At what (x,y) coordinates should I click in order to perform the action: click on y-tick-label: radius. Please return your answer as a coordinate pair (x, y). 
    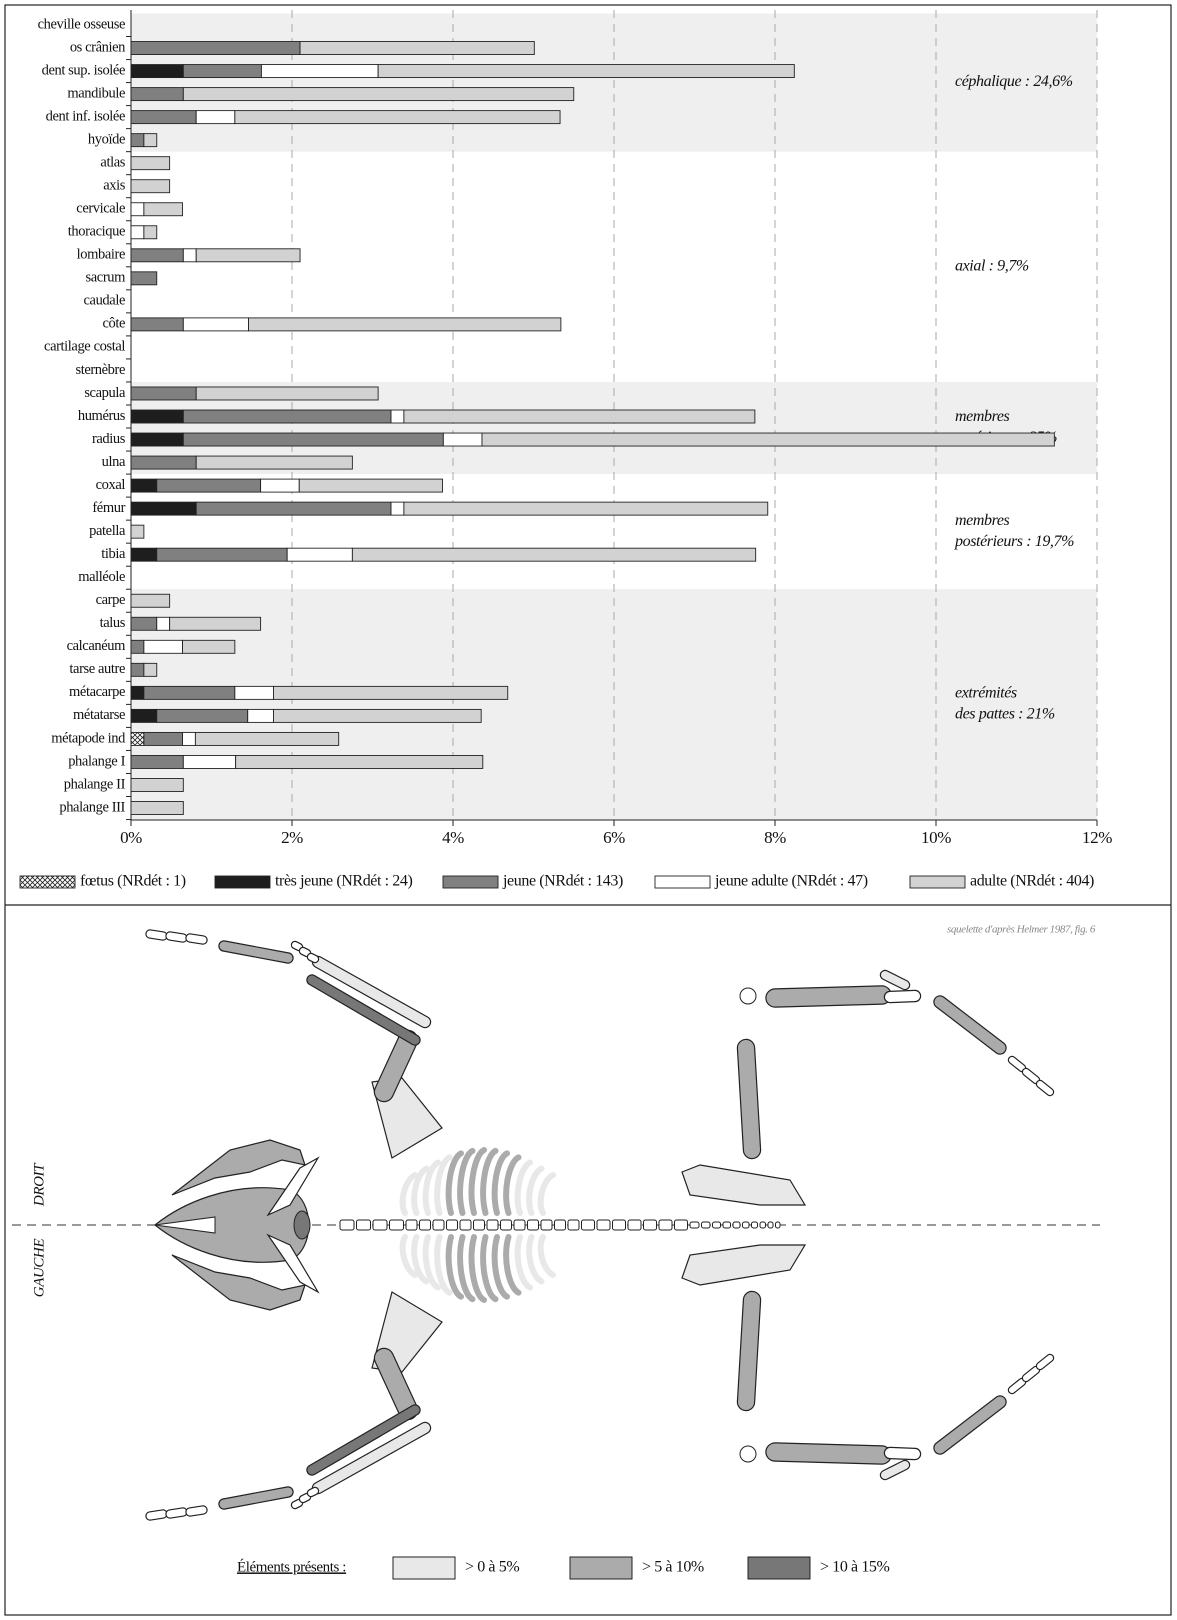
    Looking at the image, I should click on (109, 439).